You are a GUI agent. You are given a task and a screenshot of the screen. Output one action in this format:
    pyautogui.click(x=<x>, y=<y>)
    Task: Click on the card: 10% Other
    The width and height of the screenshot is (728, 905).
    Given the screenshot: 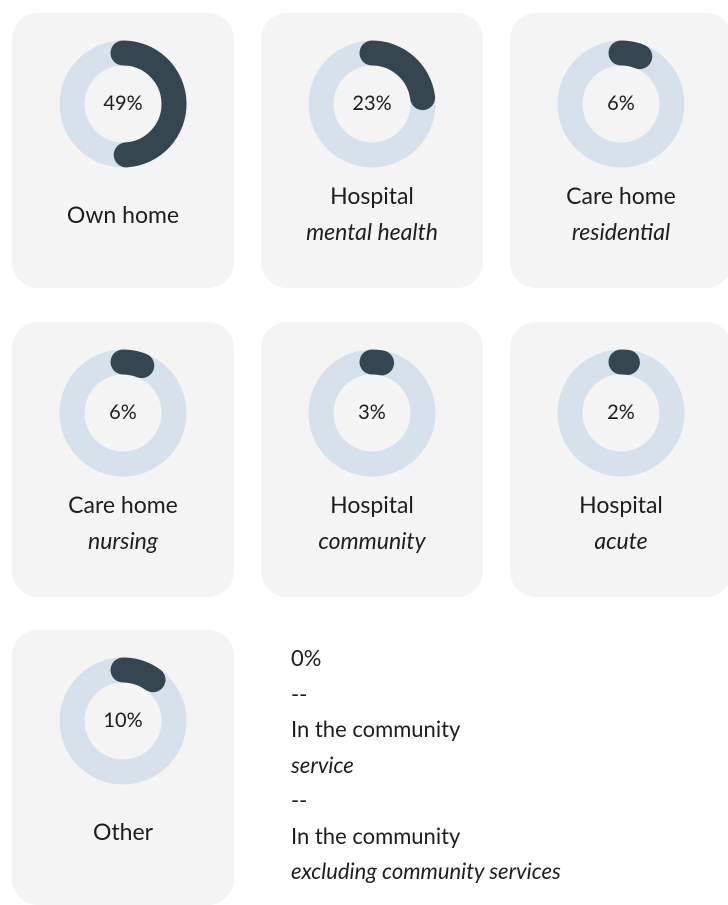 What is the action you would take?
    pyautogui.click(x=123, y=767)
    